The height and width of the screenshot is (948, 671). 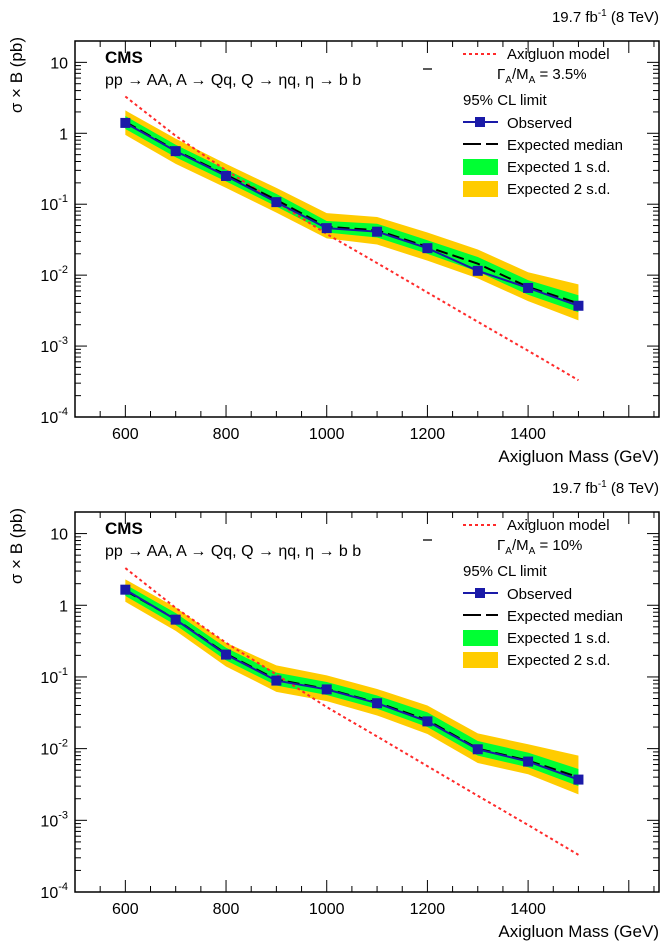 I want to click on width-mass: /M, so click(x=520, y=74).